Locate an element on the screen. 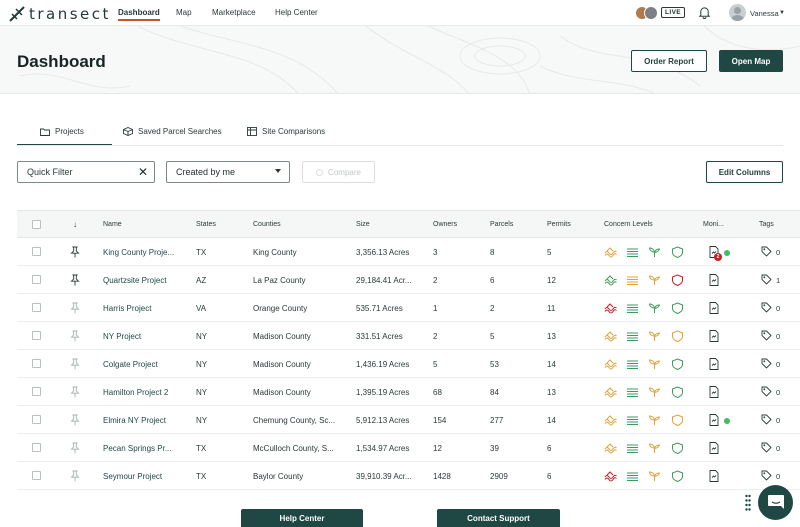 The height and width of the screenshot is (527, 800). quick-filter-input: Quick Filter is located at coordinates (86, 172).